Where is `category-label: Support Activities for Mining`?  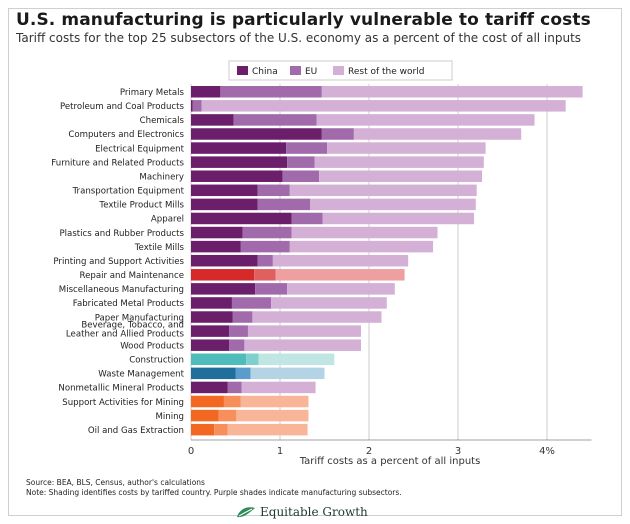
category-label: Support Activities for Mining is located at coordinates (123, 403).